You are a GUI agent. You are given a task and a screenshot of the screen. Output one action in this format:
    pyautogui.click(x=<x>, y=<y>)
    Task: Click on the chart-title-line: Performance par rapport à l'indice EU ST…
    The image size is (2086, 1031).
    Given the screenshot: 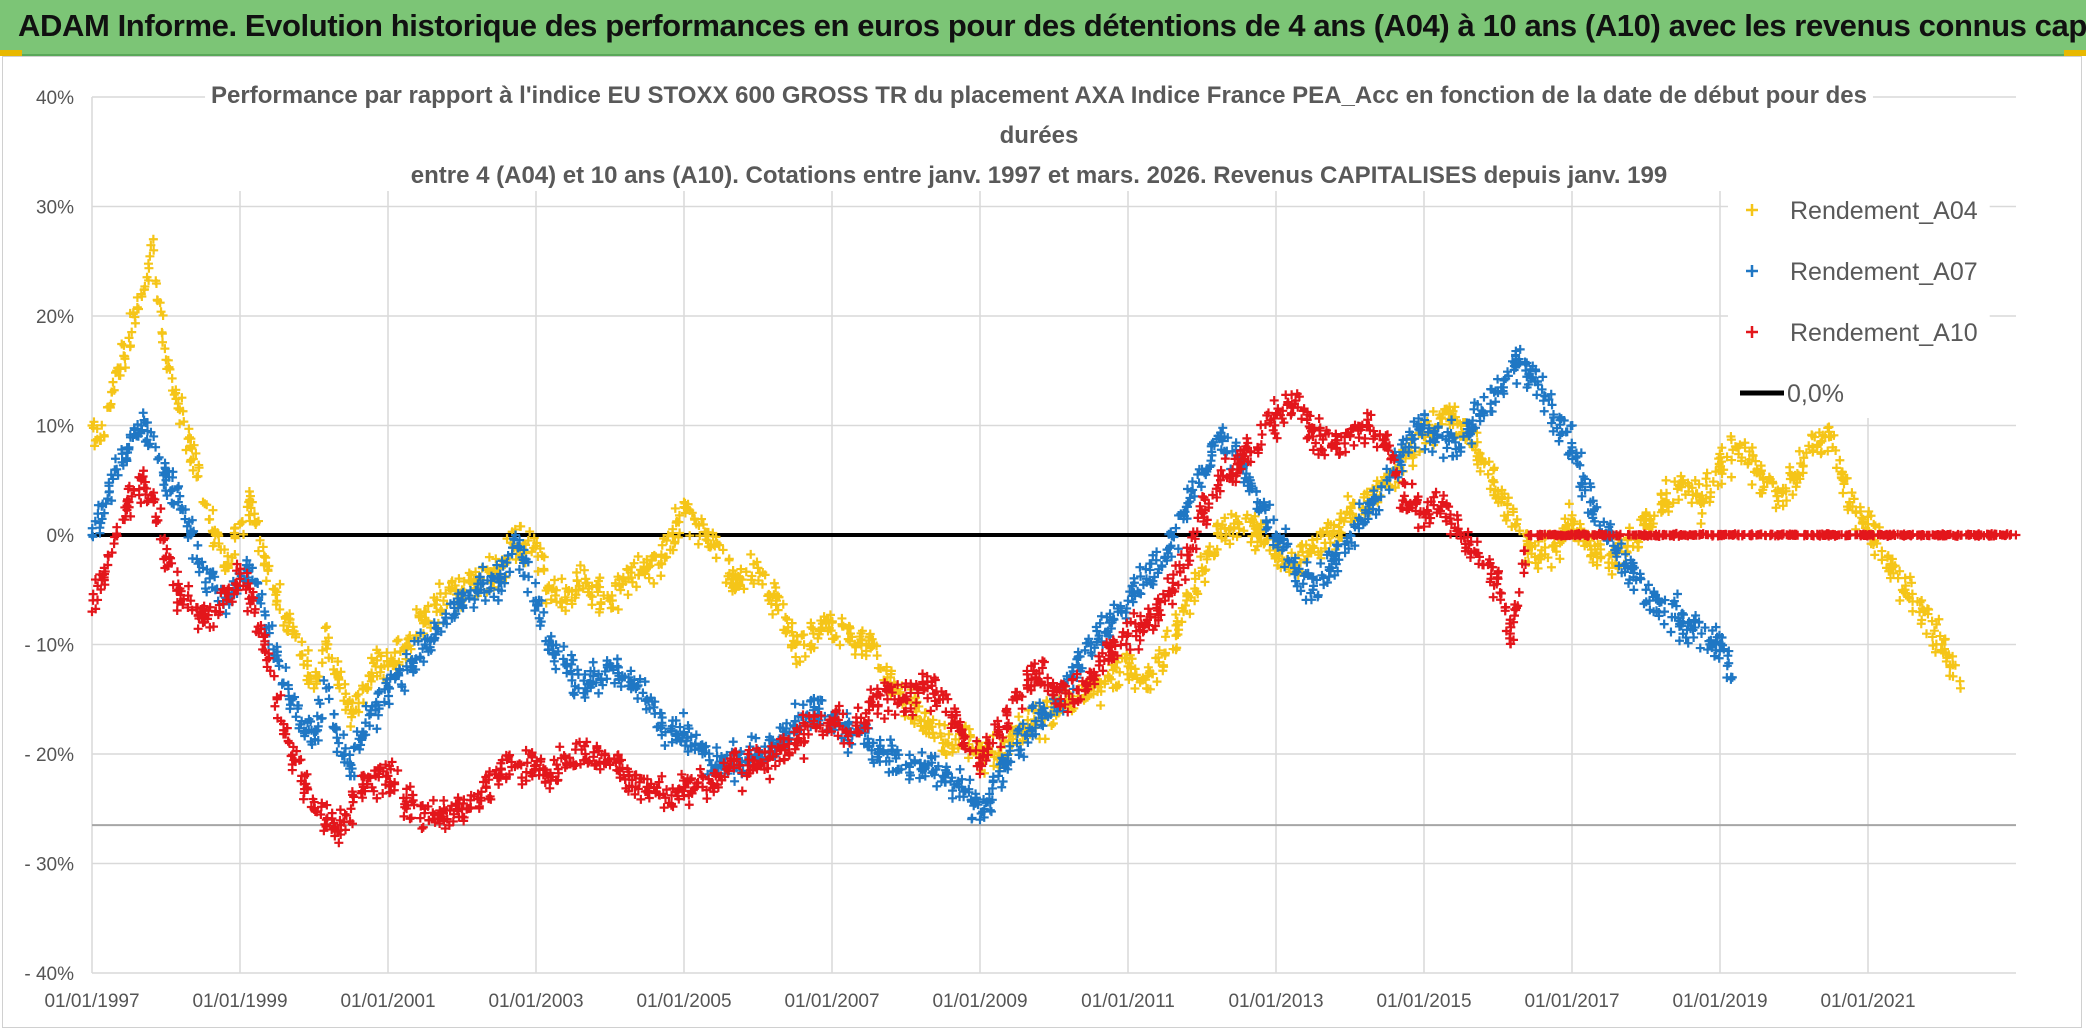 What is the action you would take?
    pyautogui.click(x=1039, y=95)
    